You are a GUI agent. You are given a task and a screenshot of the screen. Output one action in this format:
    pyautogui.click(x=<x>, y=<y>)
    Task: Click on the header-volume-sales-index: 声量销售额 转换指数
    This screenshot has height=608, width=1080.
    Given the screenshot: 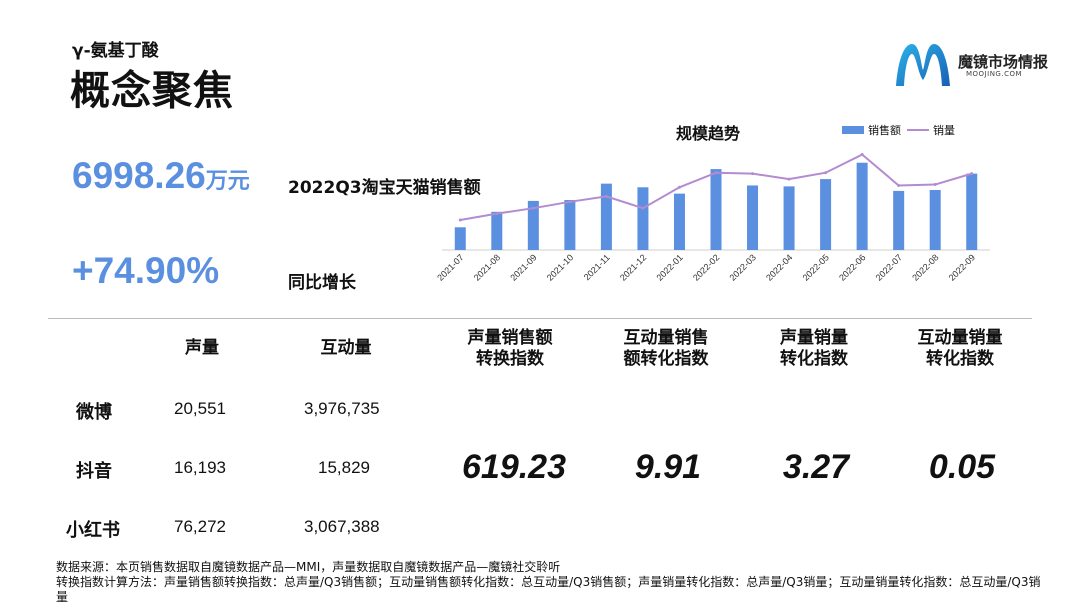 What is the action you would take?
    pyautogui.click(x=510, y=348)
    